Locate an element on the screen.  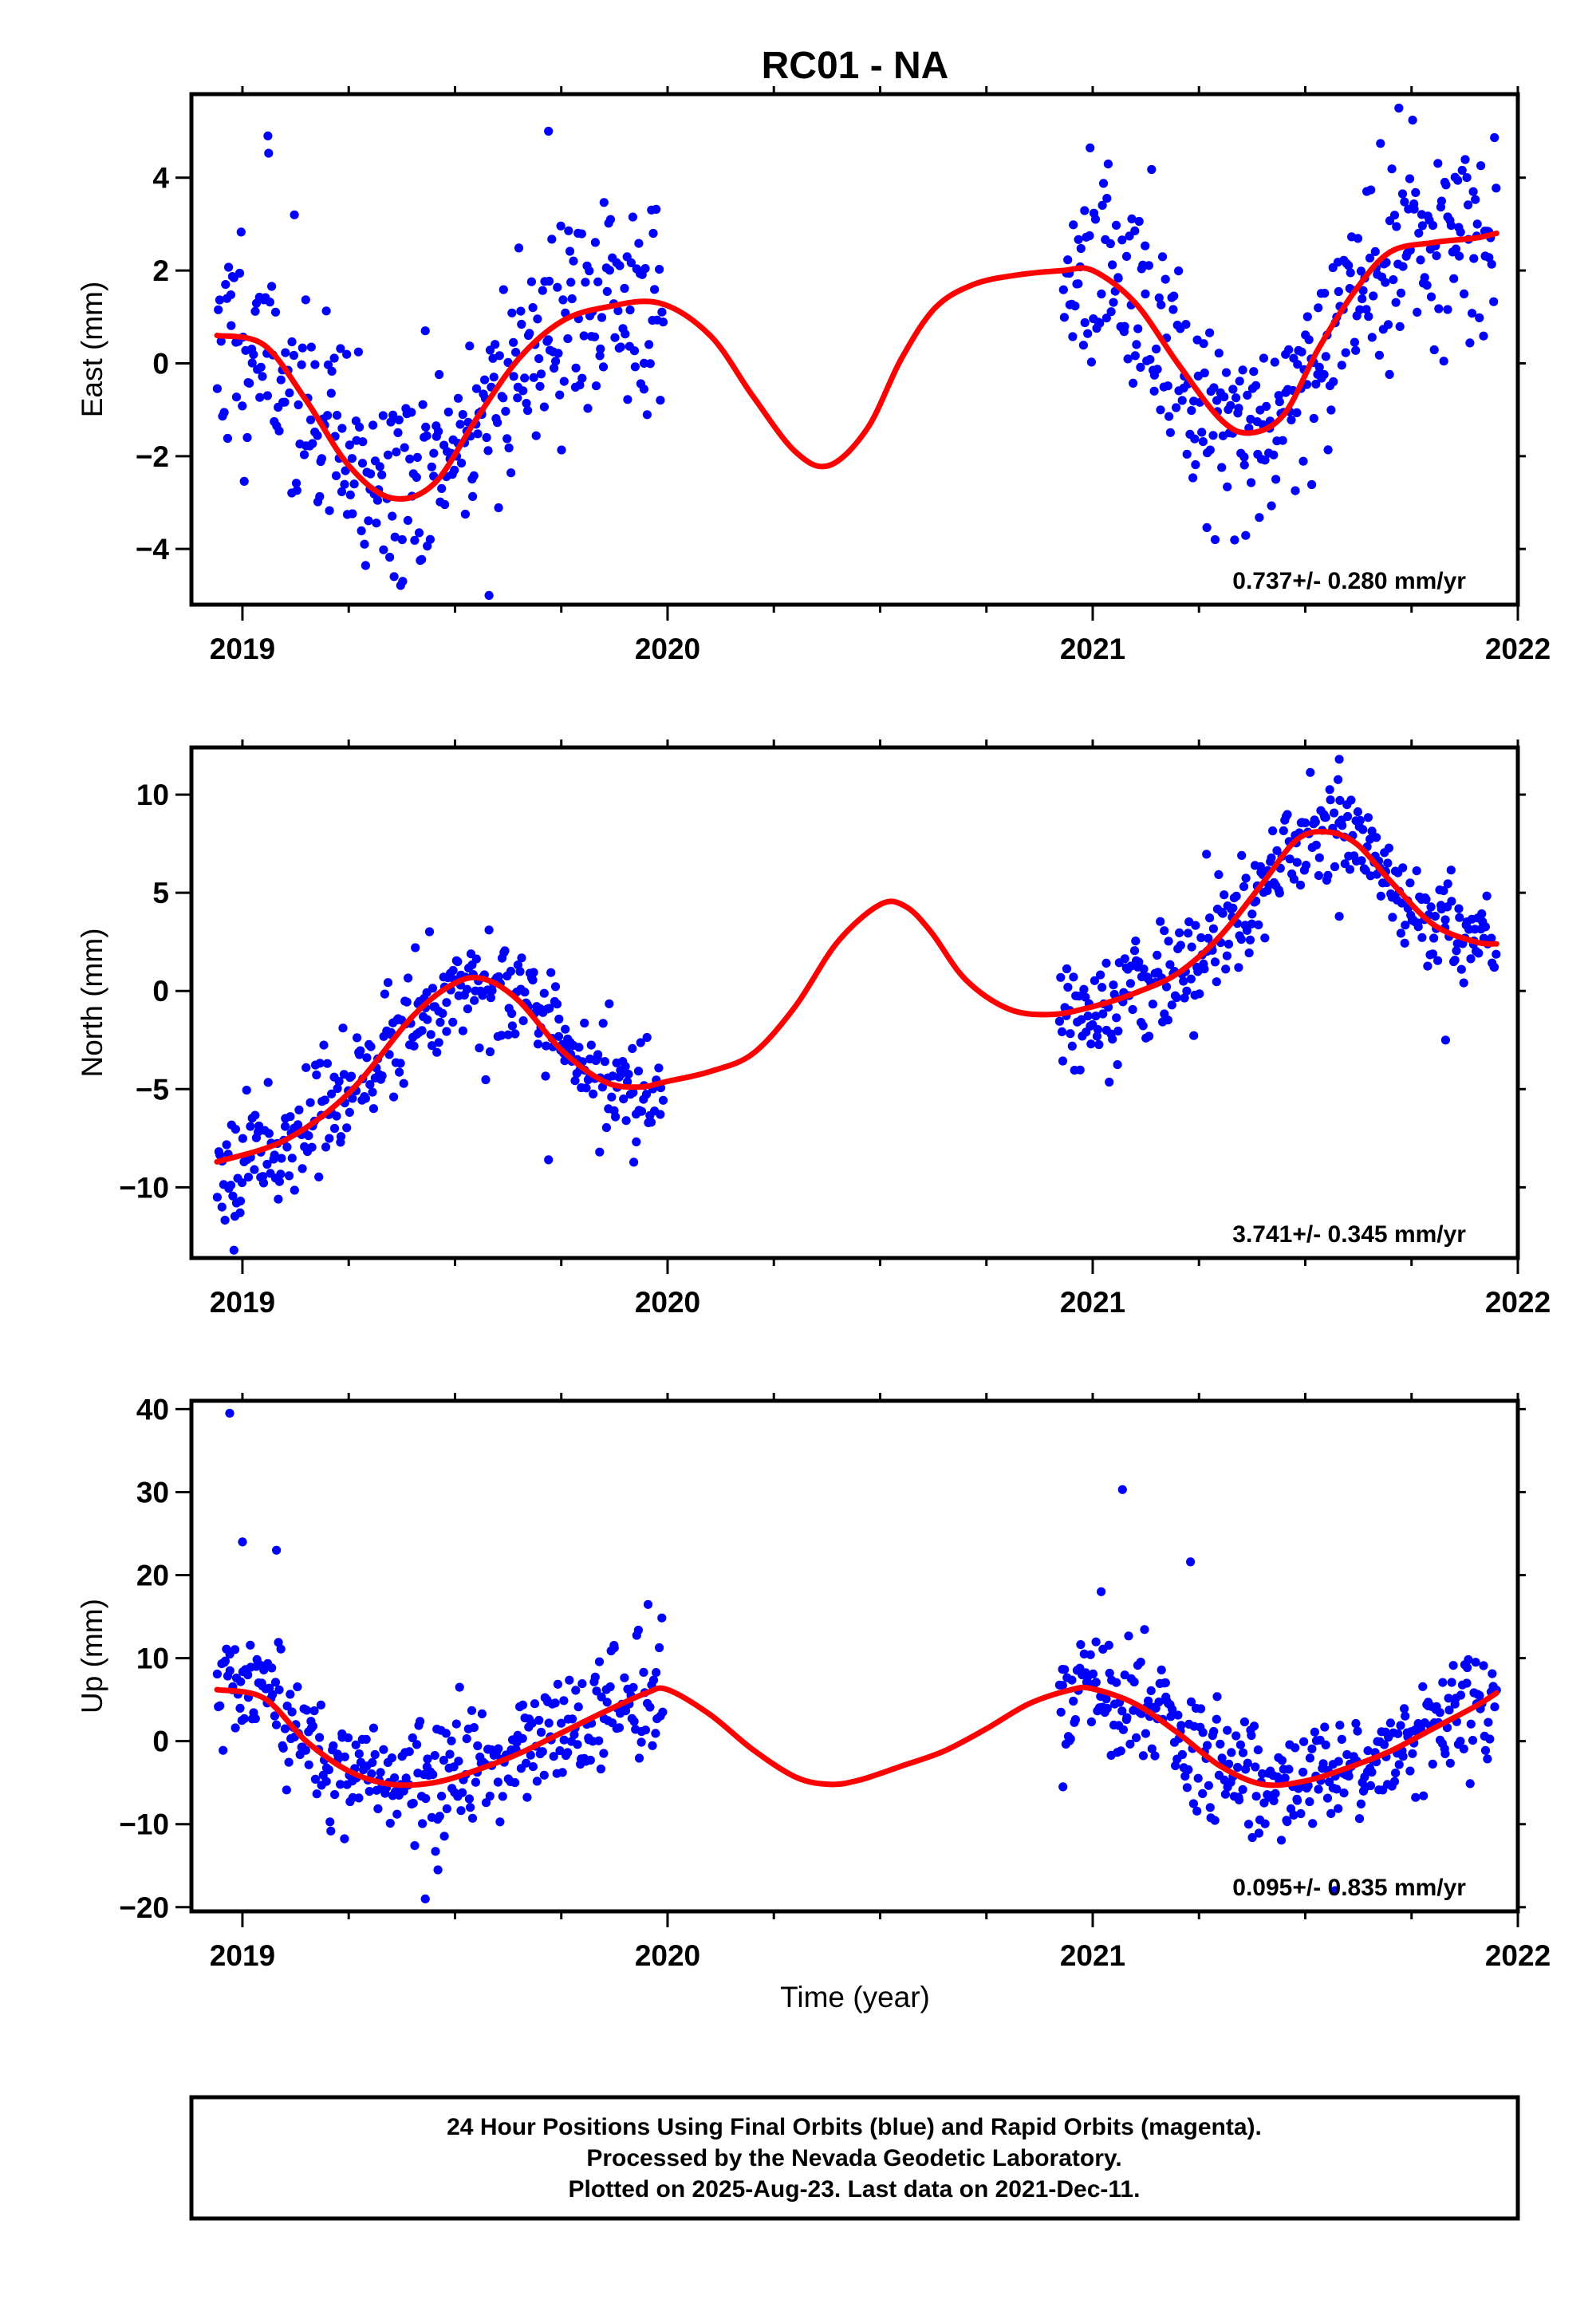
y-tick-label: 10 is located at coordinates (152, 795).